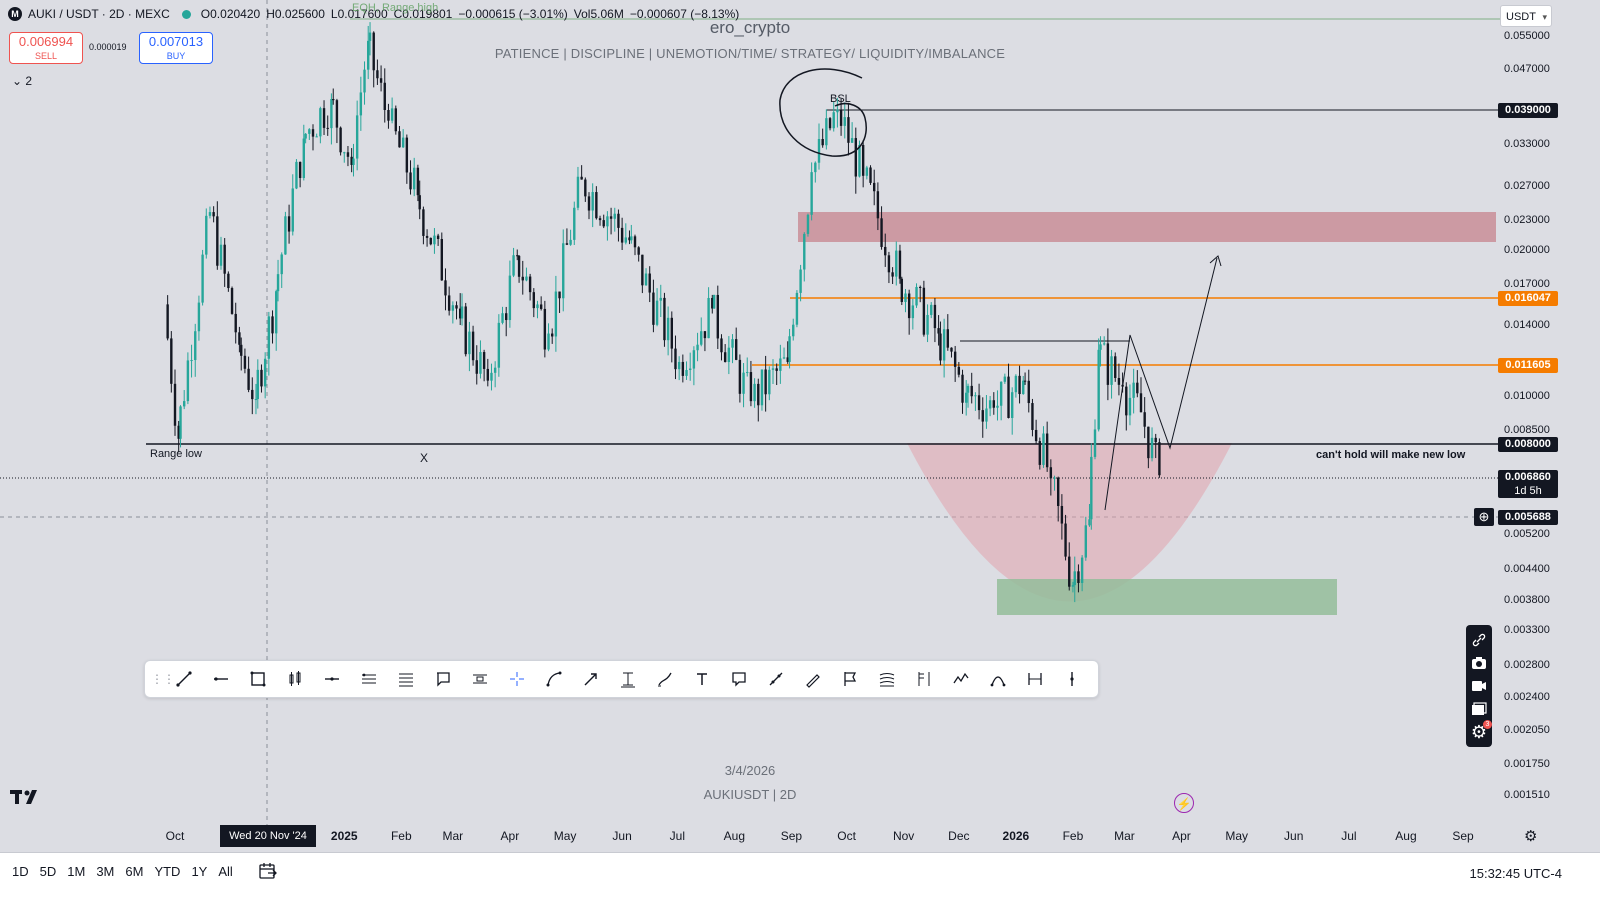 This screenshot has height=901, width=1600. Describe the element at coordinates (1479, 640) in the screenshot. I see `link-icon` at that location.